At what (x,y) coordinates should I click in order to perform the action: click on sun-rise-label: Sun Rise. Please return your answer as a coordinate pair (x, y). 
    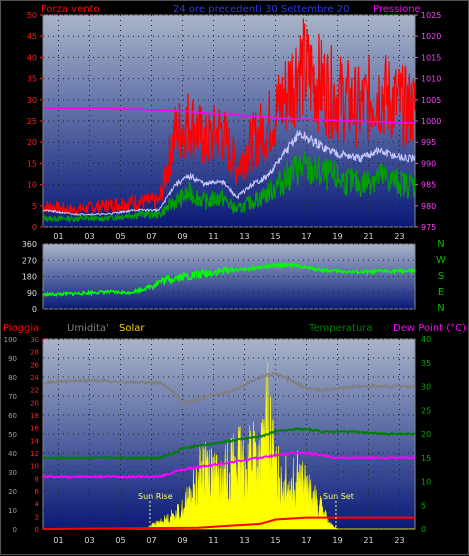
    Looking at the image, I should click on (155, 496).